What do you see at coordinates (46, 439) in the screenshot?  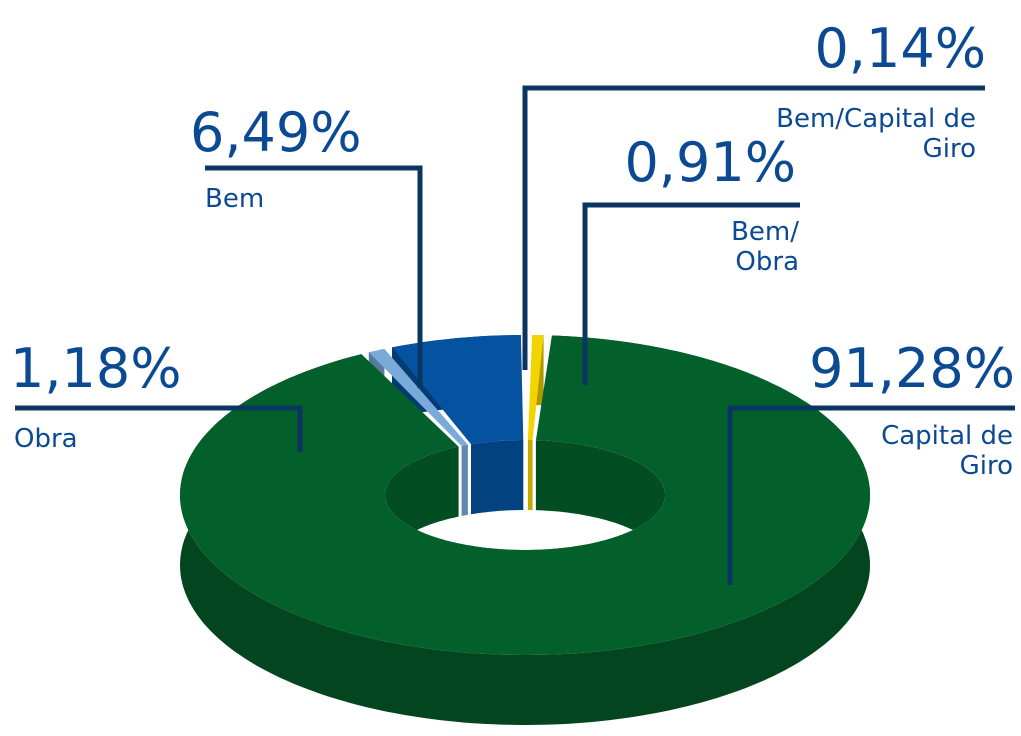 I see `category-label: Obra` at bounding box center [46, 439].